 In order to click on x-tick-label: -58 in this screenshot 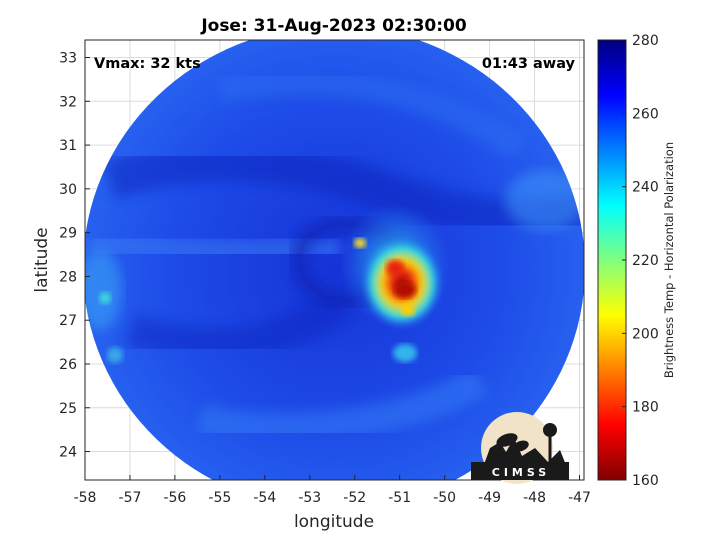, I will do `click(85, 498)`.